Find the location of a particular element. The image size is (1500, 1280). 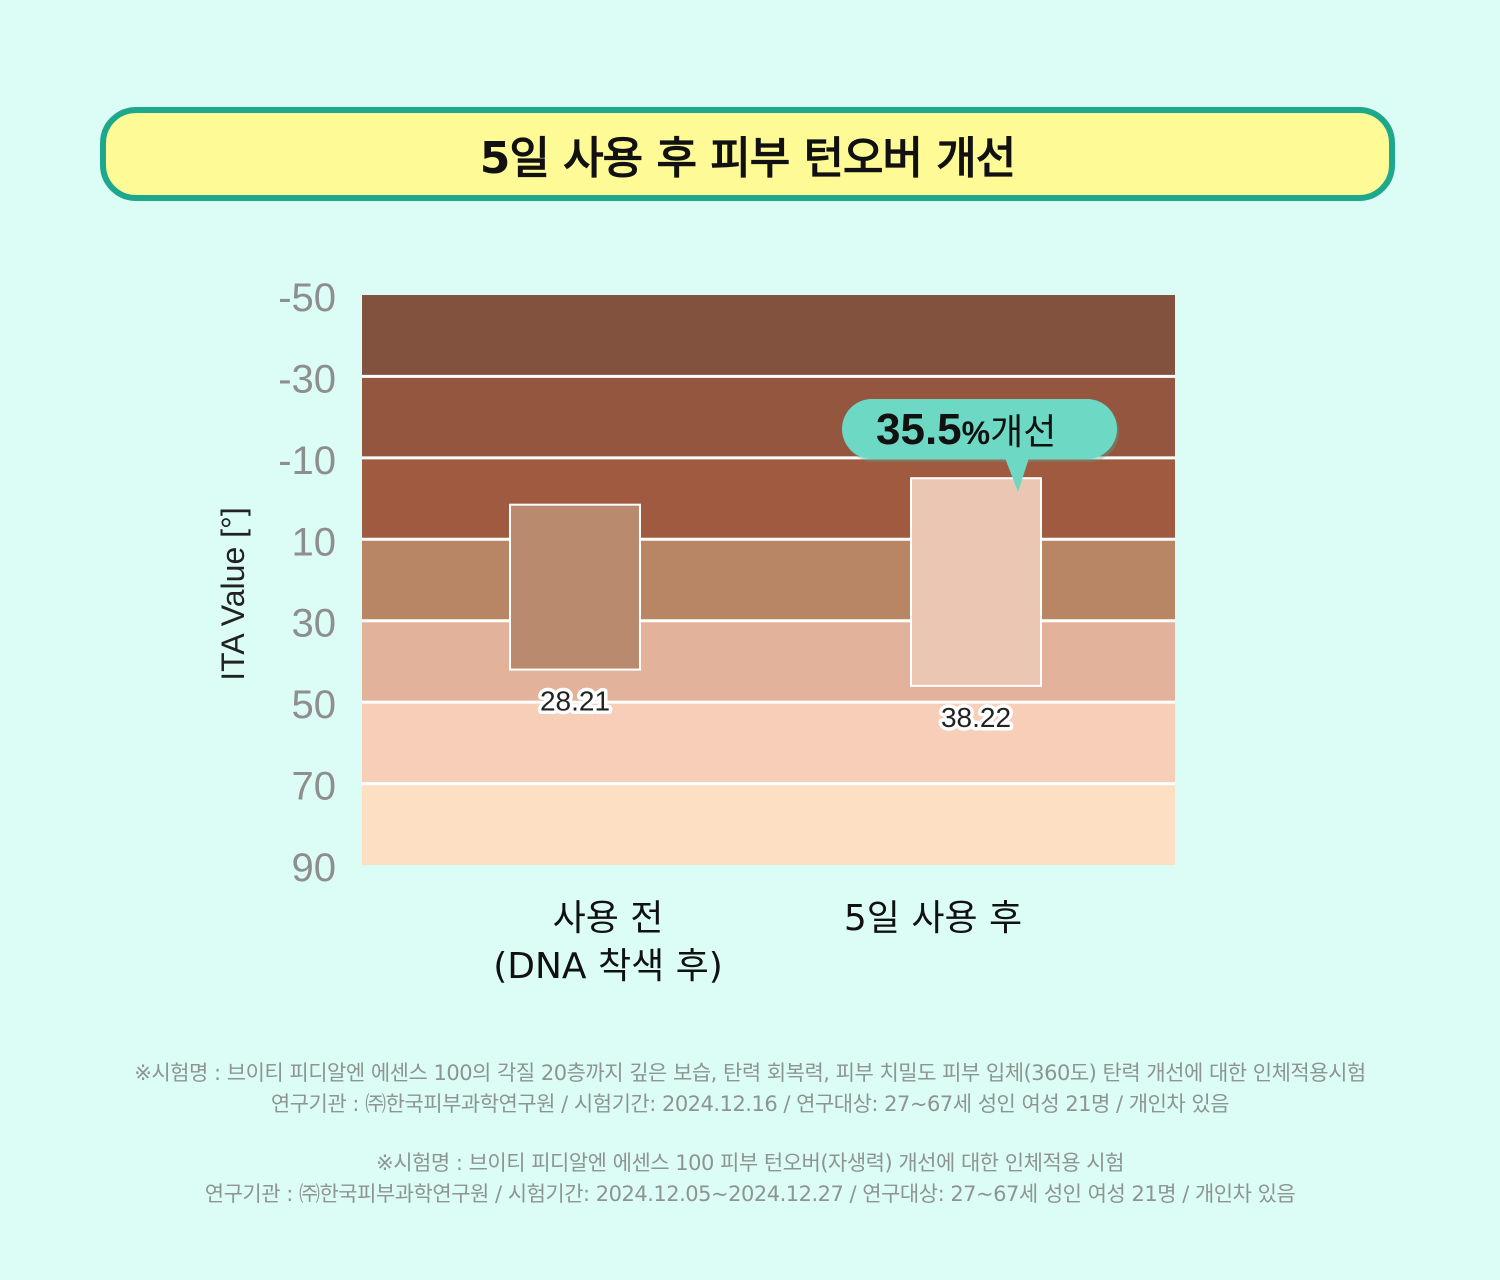

y-tick-label: 90 is located at coordinates (314, 868).